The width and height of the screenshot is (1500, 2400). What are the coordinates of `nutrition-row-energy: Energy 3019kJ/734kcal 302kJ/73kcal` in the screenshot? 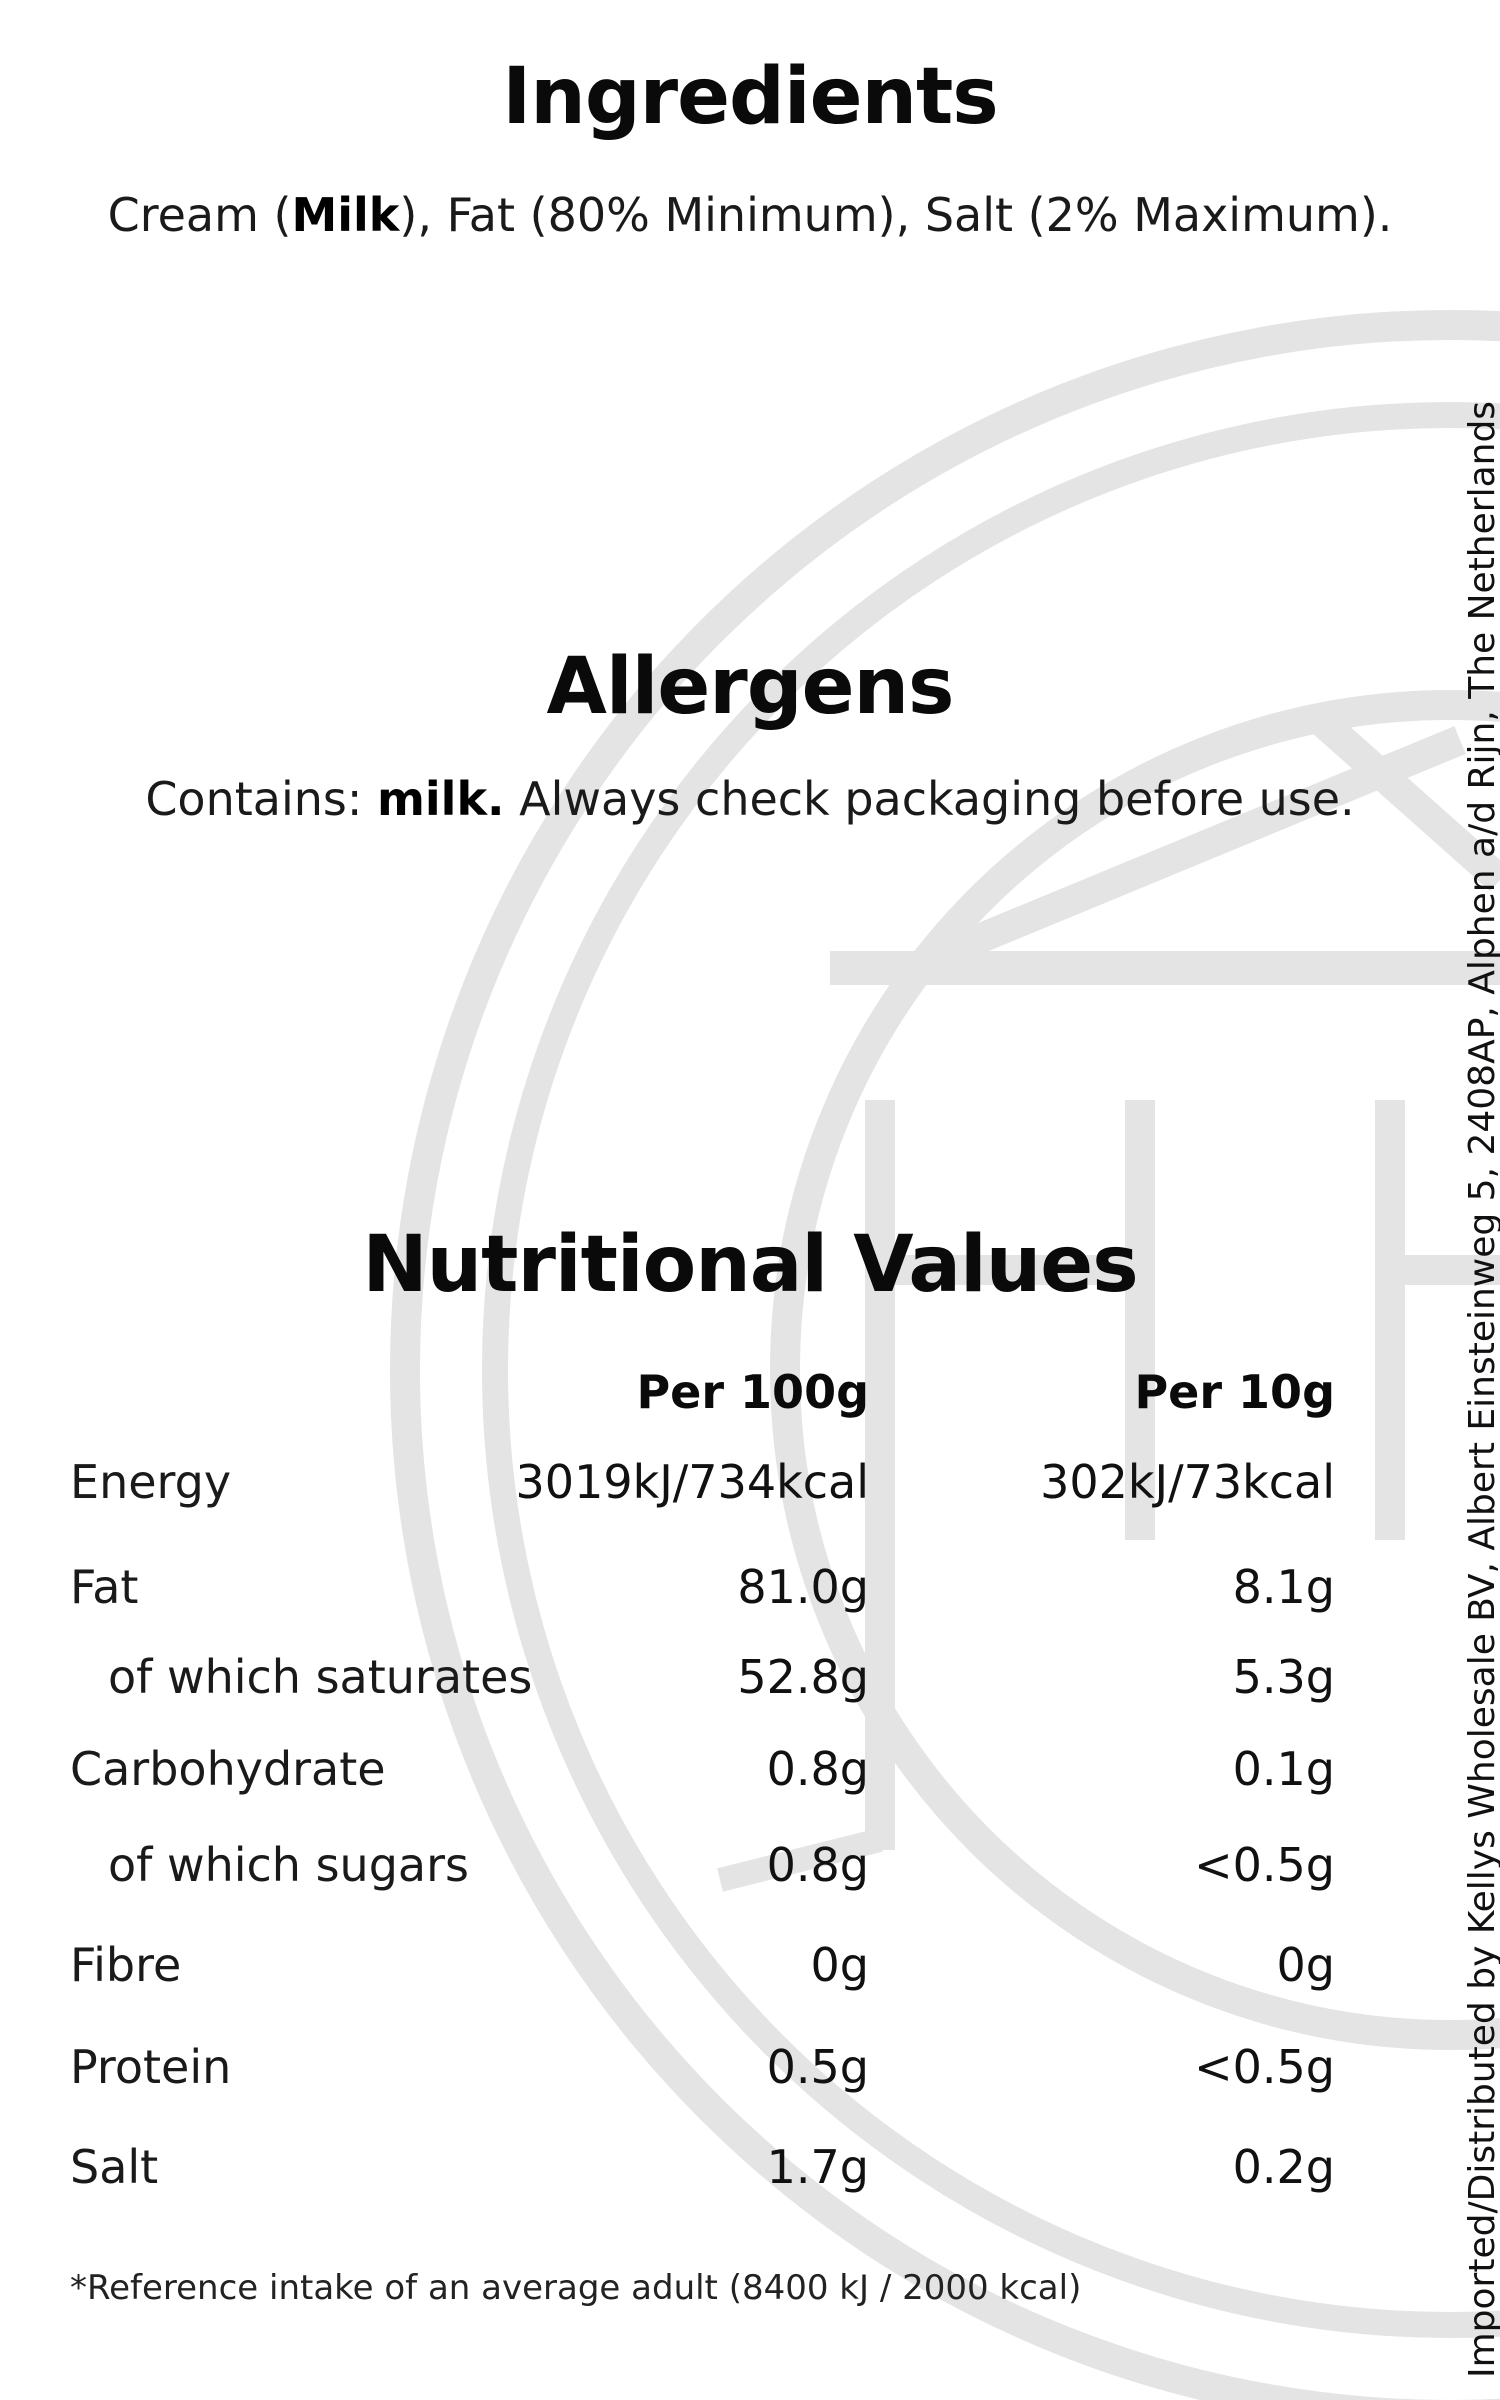 It's located at (750, 1485).